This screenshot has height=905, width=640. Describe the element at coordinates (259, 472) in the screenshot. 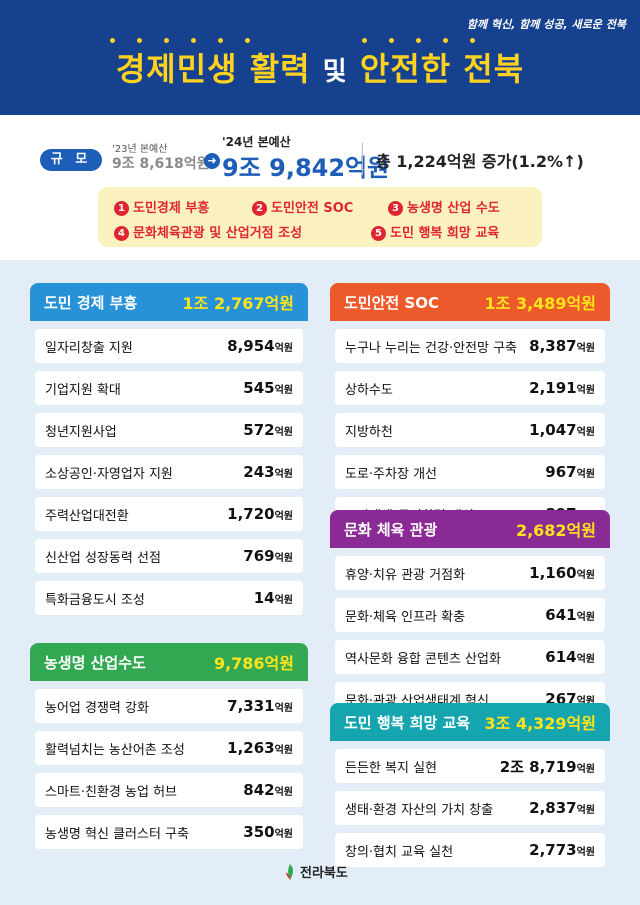

I see `row-value: 243` at that location.